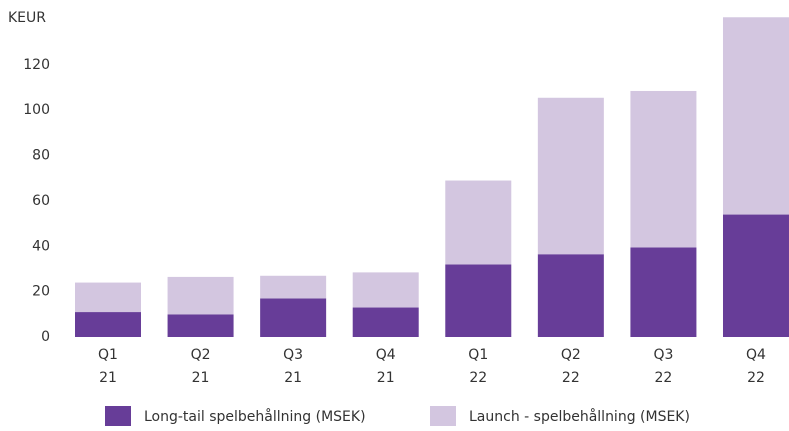 The image size is (789, 431). I want to click on y-tick-label: 120, so click(36, 65).